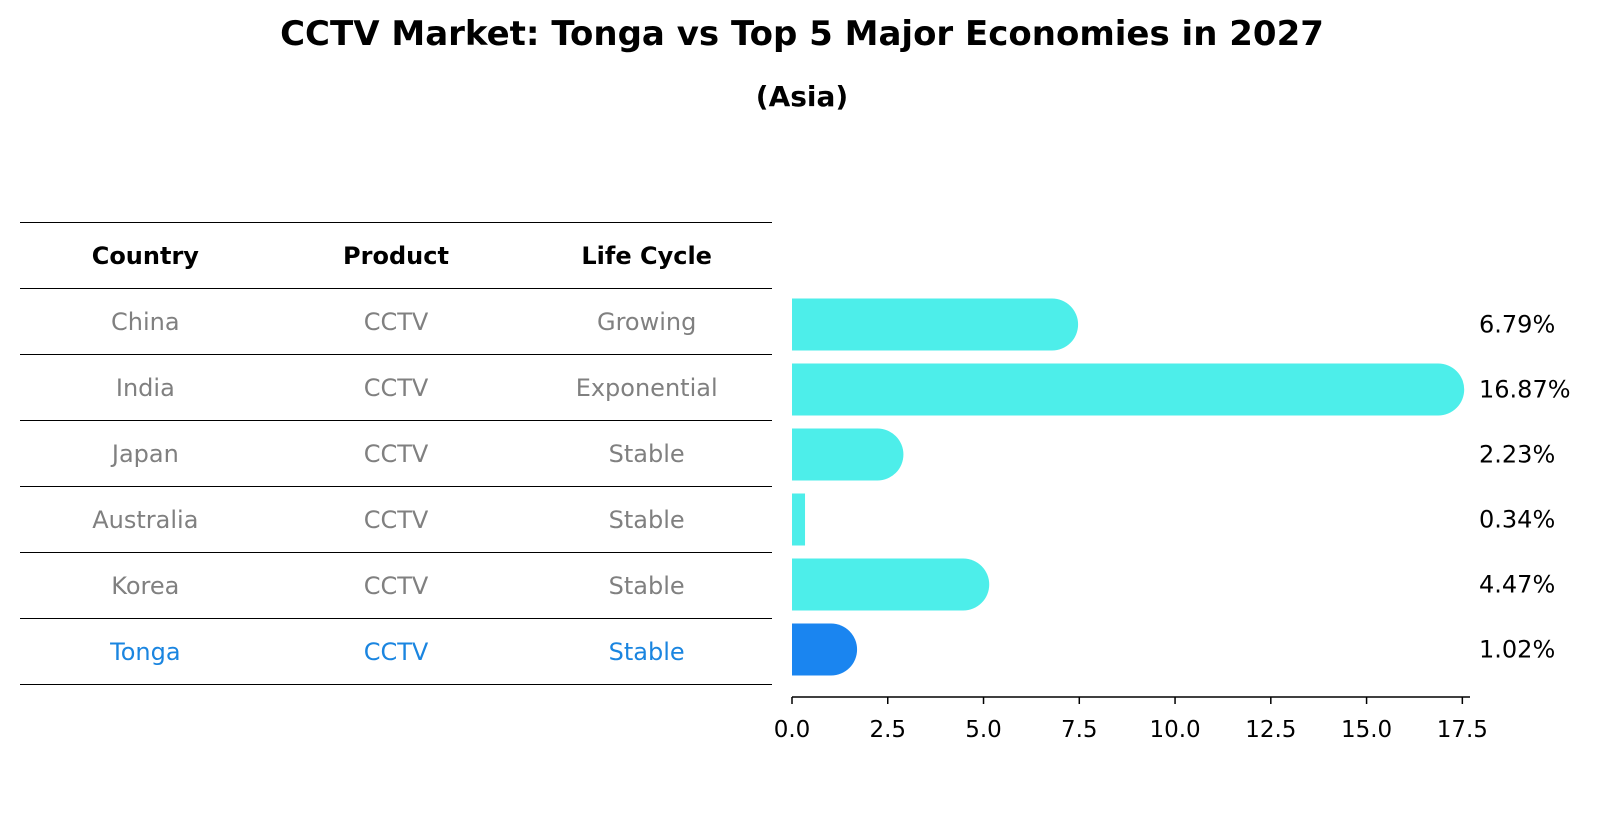 The image size is (1604, 823). What do you see at coordinates (1174, 730) in the screenshot?
I see `x-tick-label: 10.0` at bounding box center [1174, 730].